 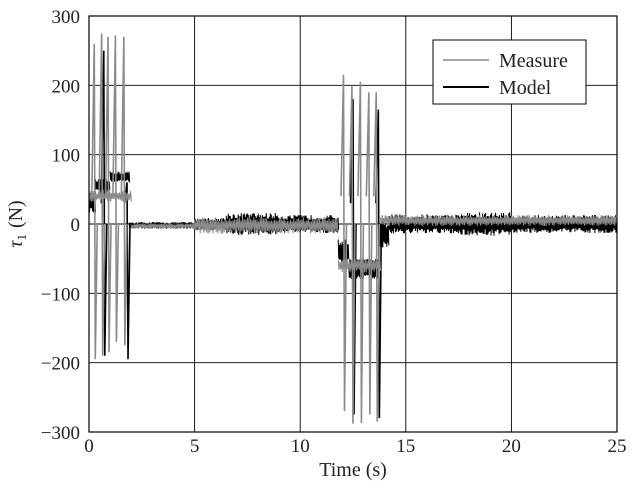 I want to click on legend-box, so click(x=509, y=72).